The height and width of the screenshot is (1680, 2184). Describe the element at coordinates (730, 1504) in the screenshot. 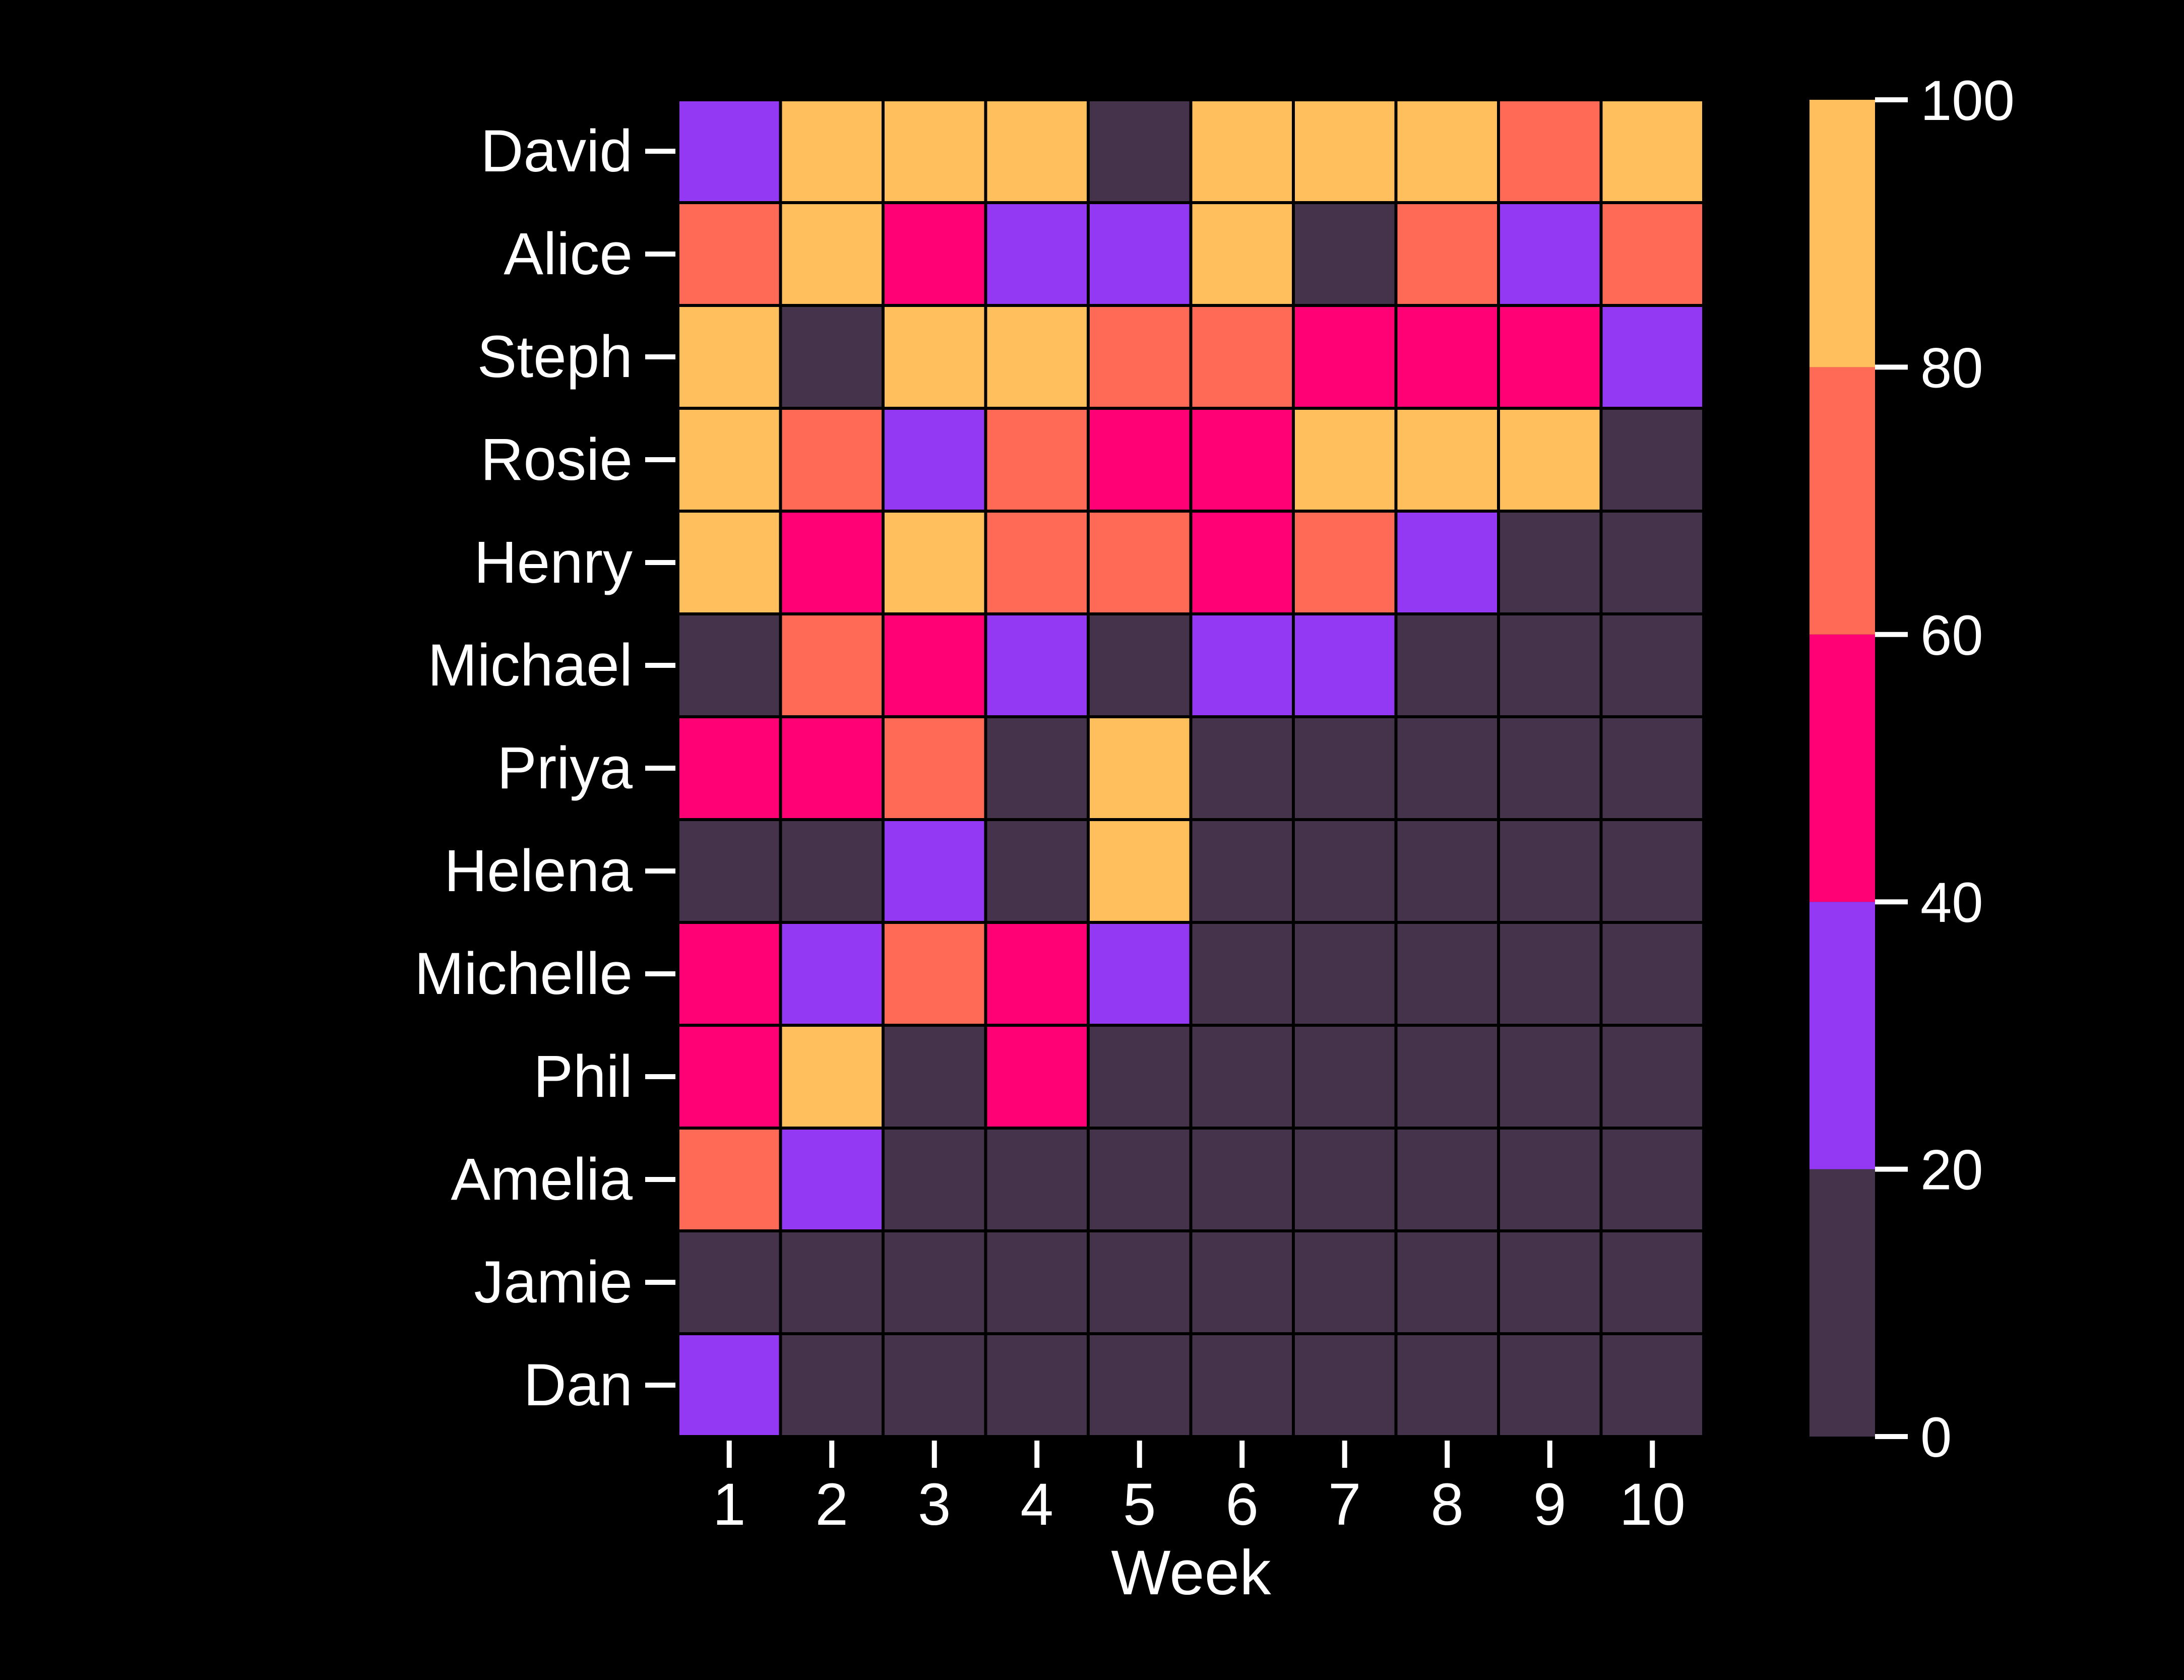

I see `x-tick-label: 1` at that location.